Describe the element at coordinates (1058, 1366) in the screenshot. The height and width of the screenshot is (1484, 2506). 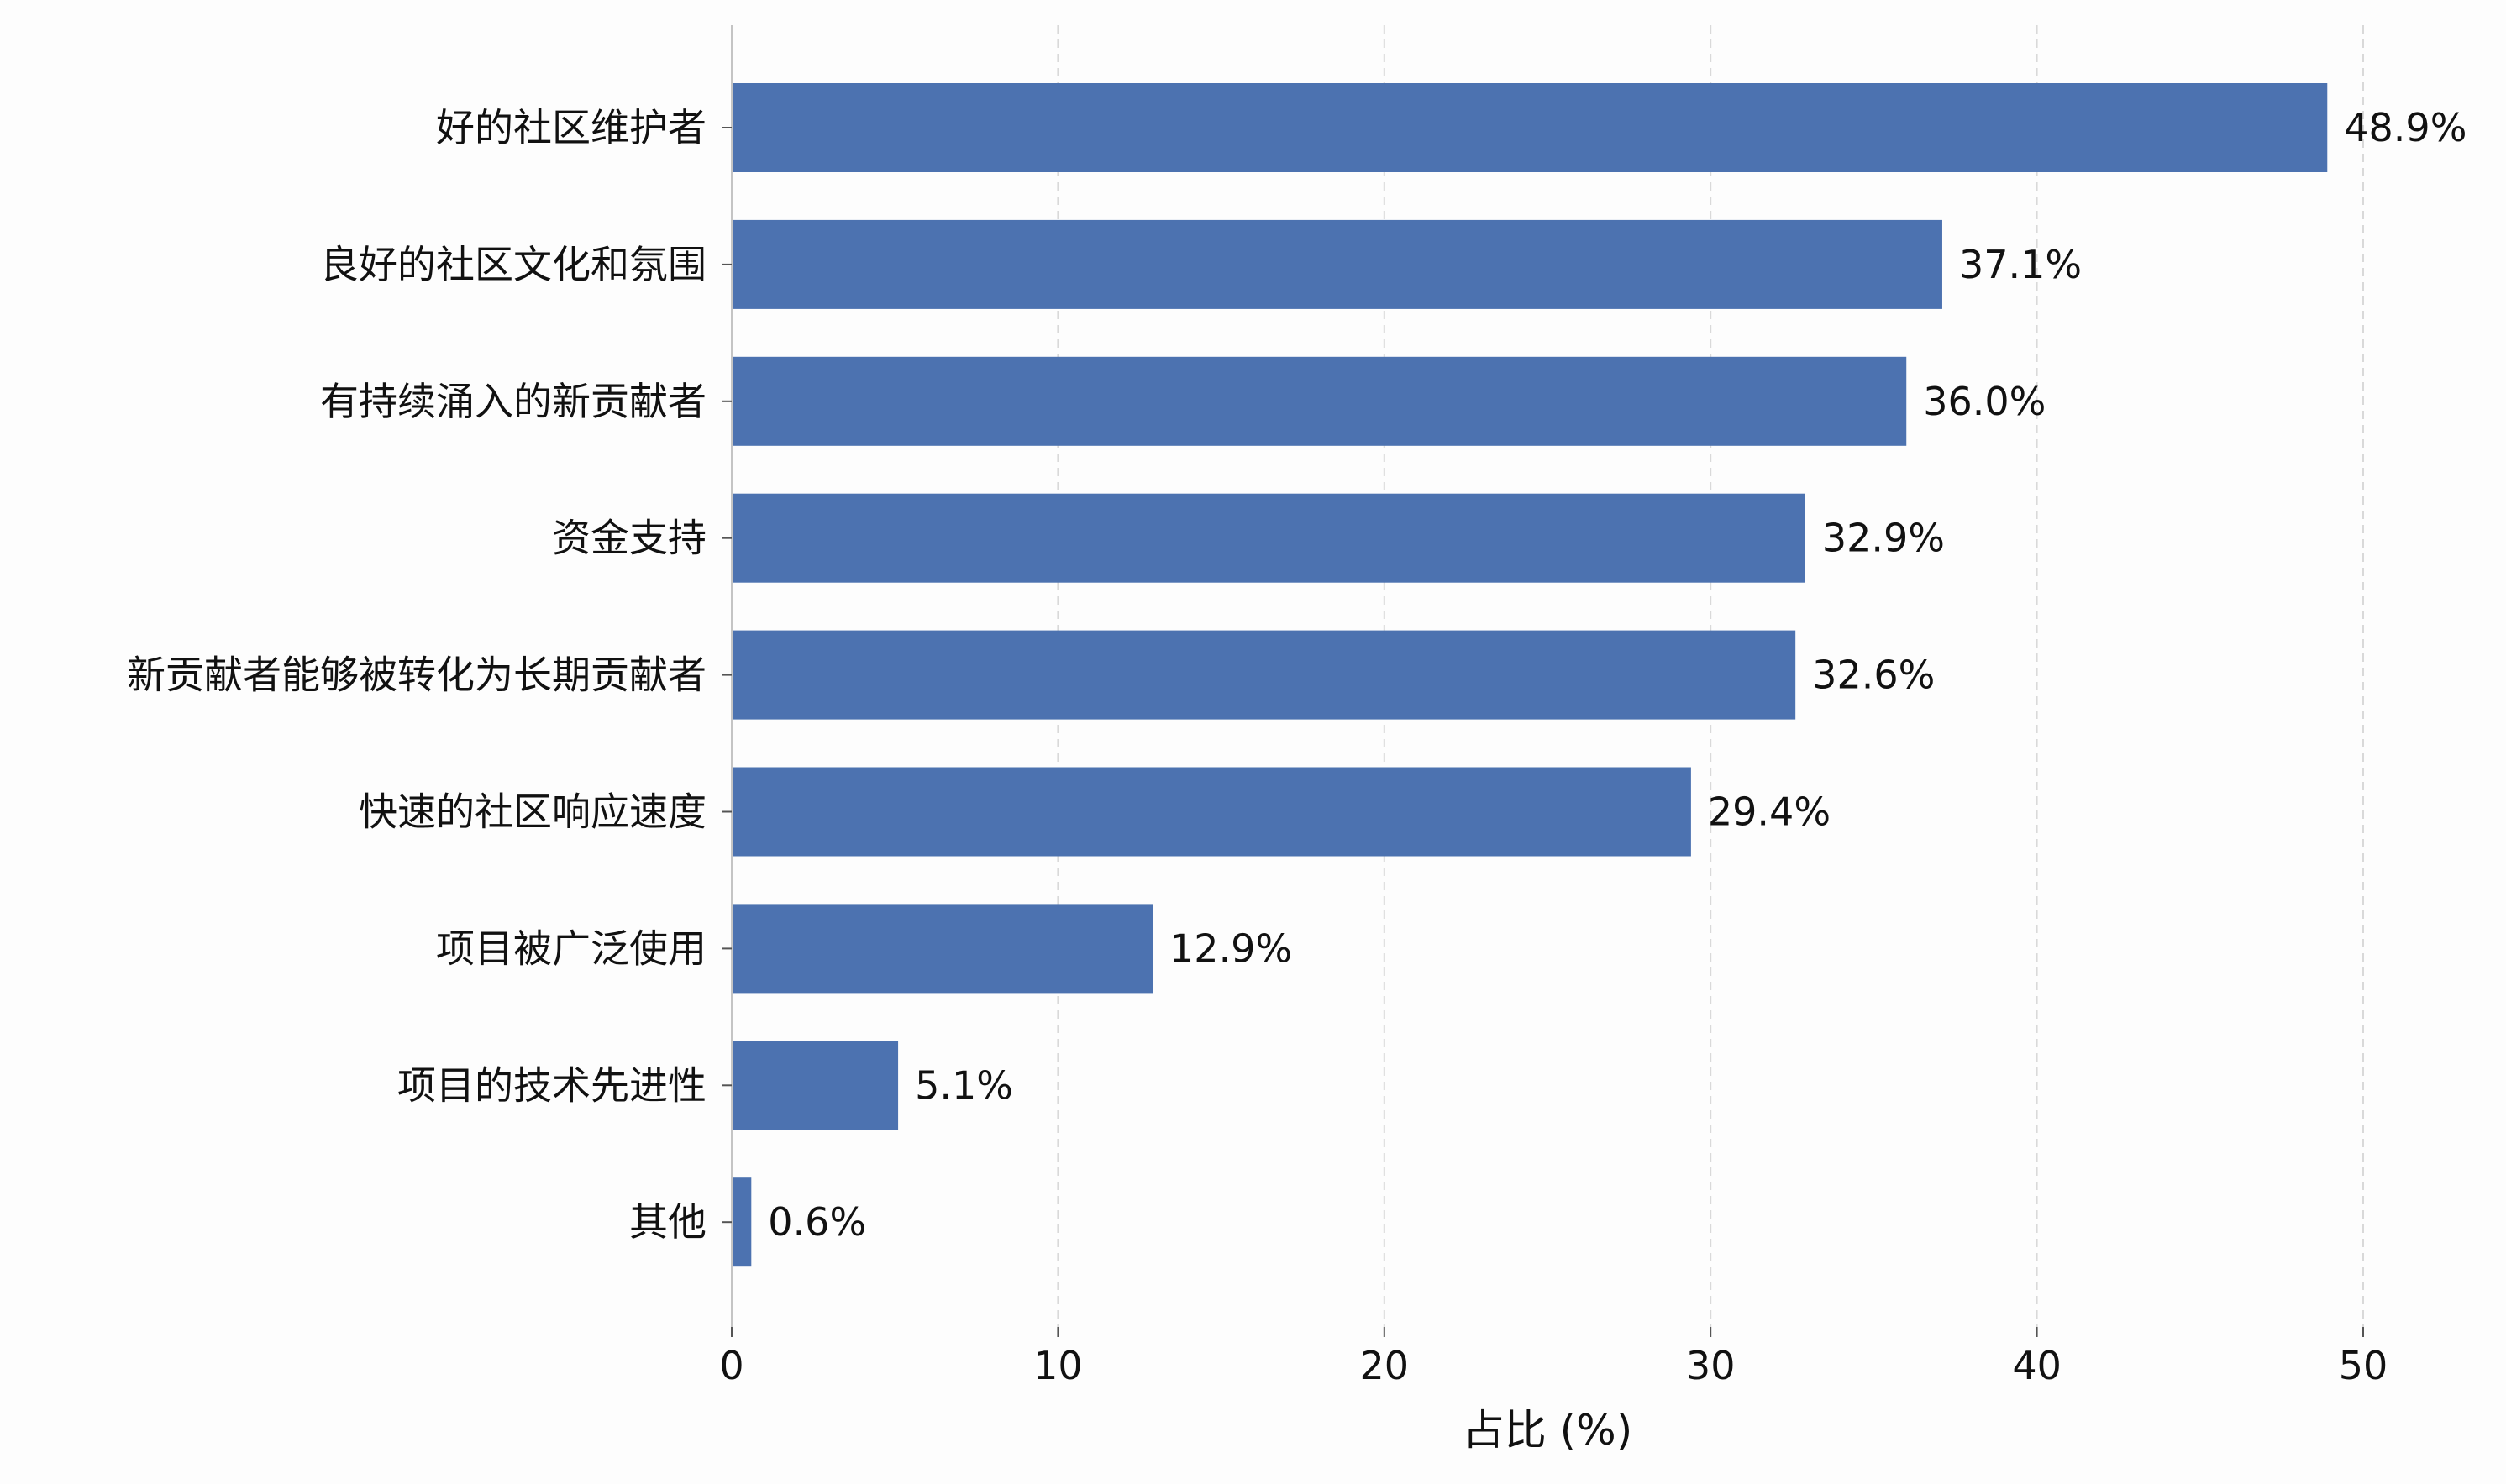
I see `x-tick-label: 10` at that location.